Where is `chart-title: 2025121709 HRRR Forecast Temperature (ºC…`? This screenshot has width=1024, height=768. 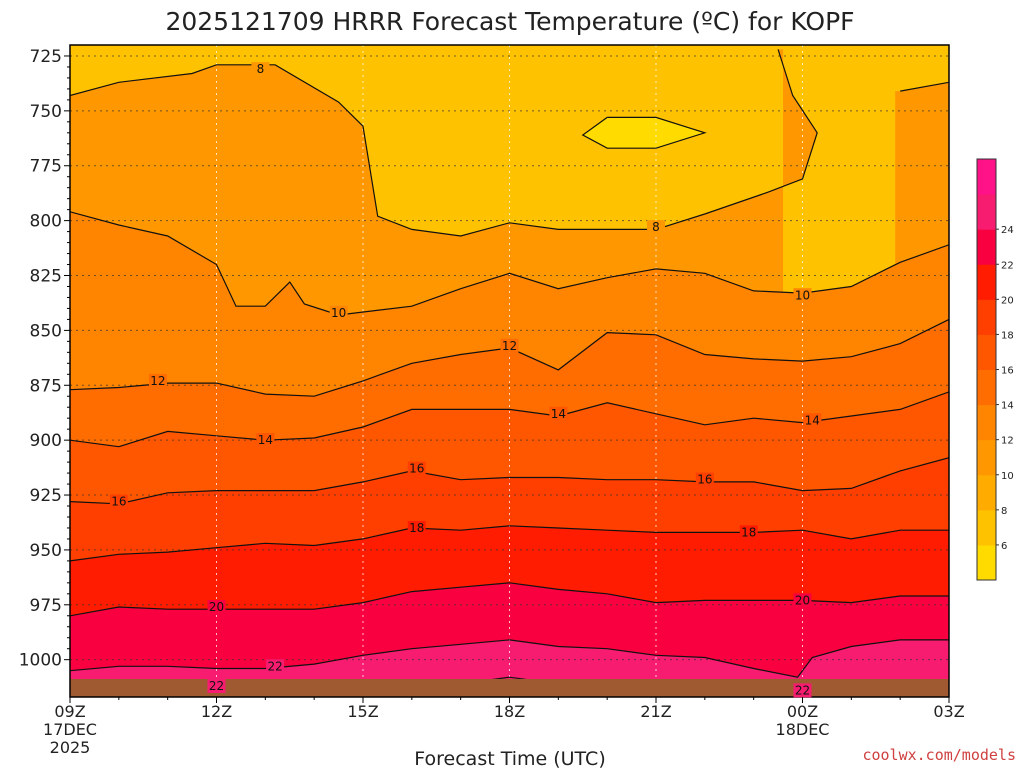
chart-title: 2025121709 HRRR Forecast Temperature (ºC… is located at coordinates (509, 21).